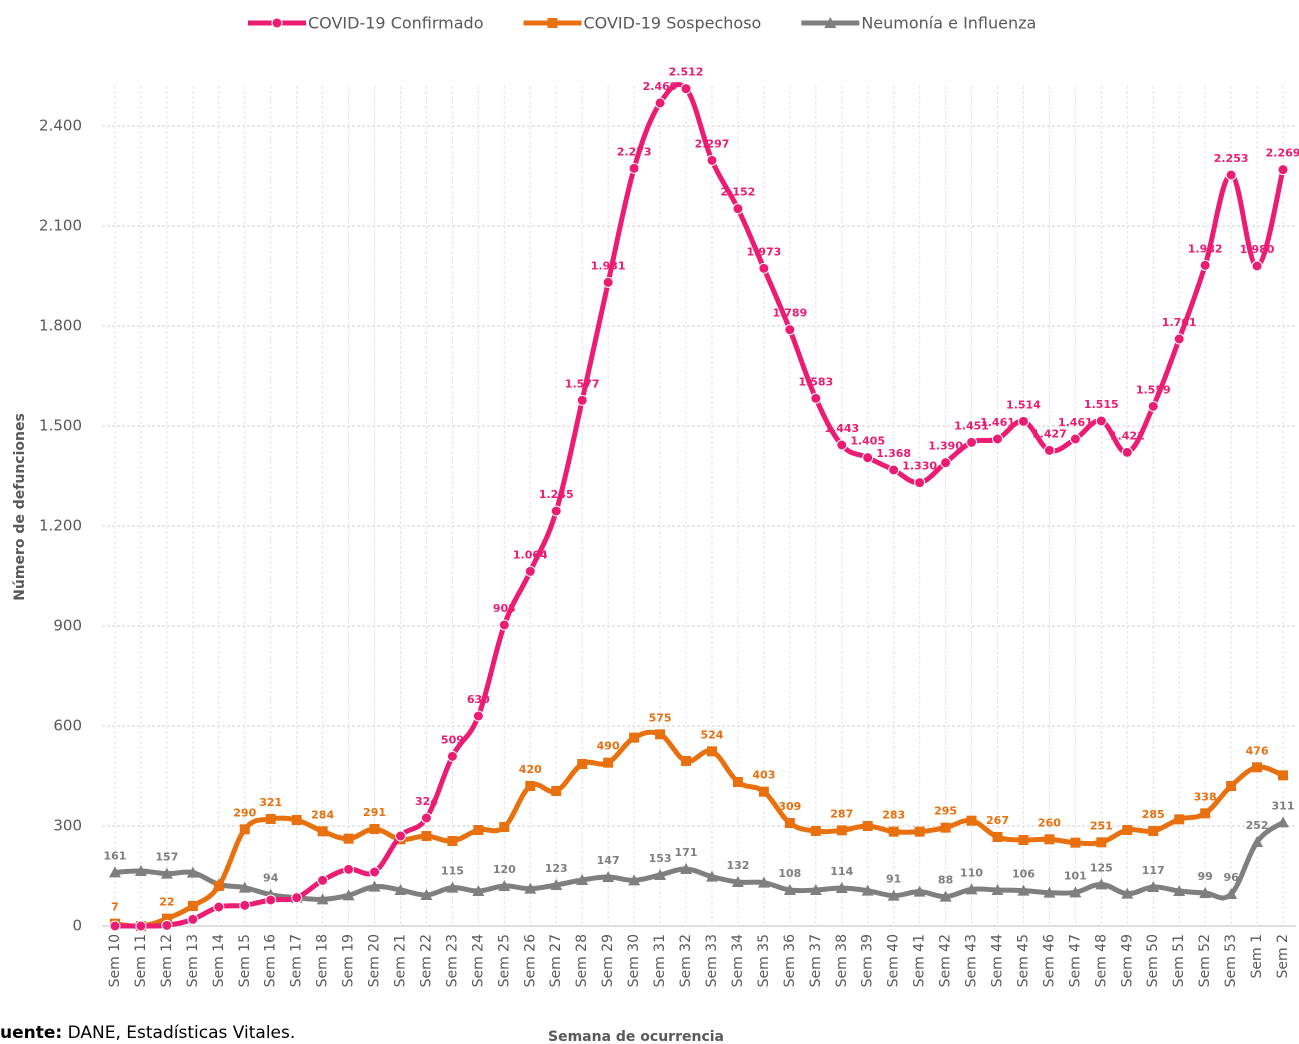 The width and height of the screenshot is (1299, 1044). Describe the element at coordinates (1023, 404) in the screenshot. I see `data-label: 1.514` at that location.